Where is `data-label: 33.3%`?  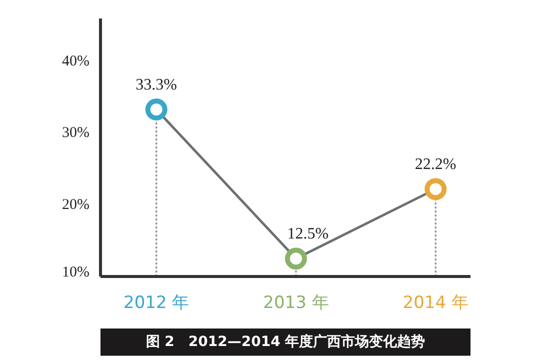
data-label: 33.3% is located at coordinates (157, 85).